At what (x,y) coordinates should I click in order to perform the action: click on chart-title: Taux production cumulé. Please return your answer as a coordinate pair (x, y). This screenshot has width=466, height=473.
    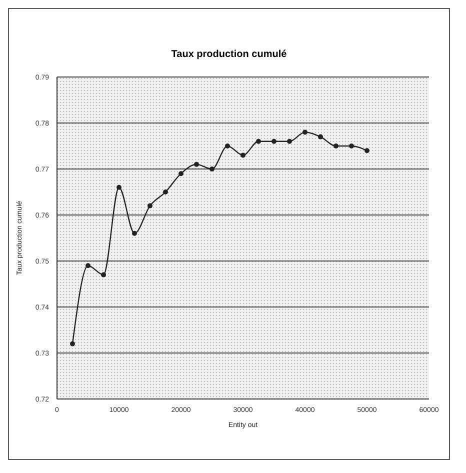
    Looking at the image, I should click on (229, 55).